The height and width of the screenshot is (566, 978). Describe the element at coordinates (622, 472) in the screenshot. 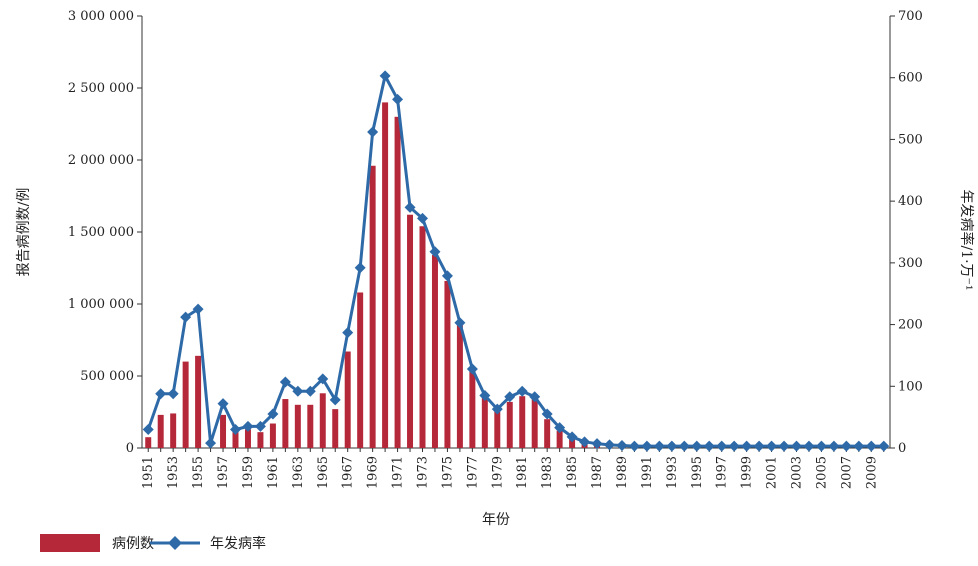

I see `x-tick-label: 1989` at that location.